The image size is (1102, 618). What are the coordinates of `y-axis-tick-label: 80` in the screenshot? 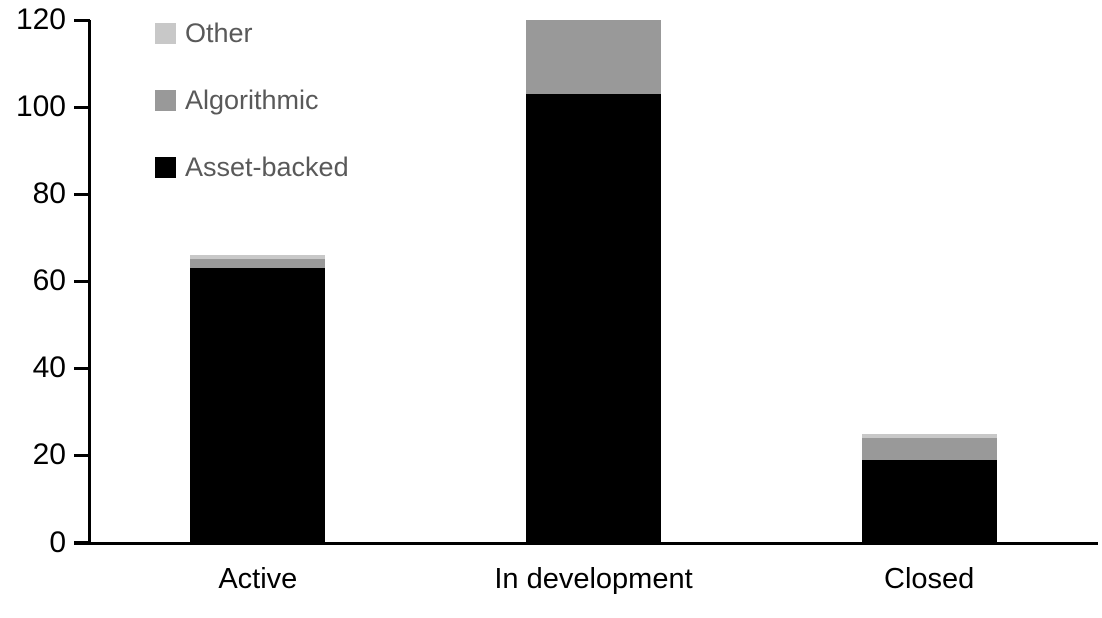 It's located at (49, 194).